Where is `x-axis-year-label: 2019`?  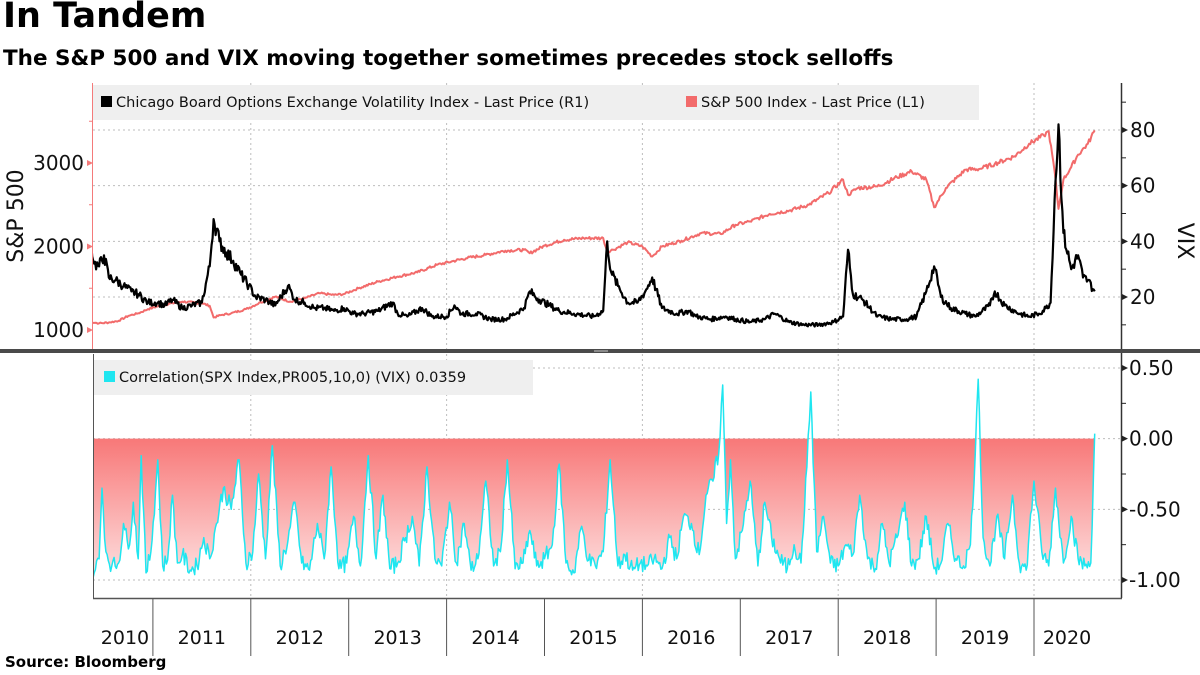 x-axis-year-label: 2019 is located at coordinates (985, 638).